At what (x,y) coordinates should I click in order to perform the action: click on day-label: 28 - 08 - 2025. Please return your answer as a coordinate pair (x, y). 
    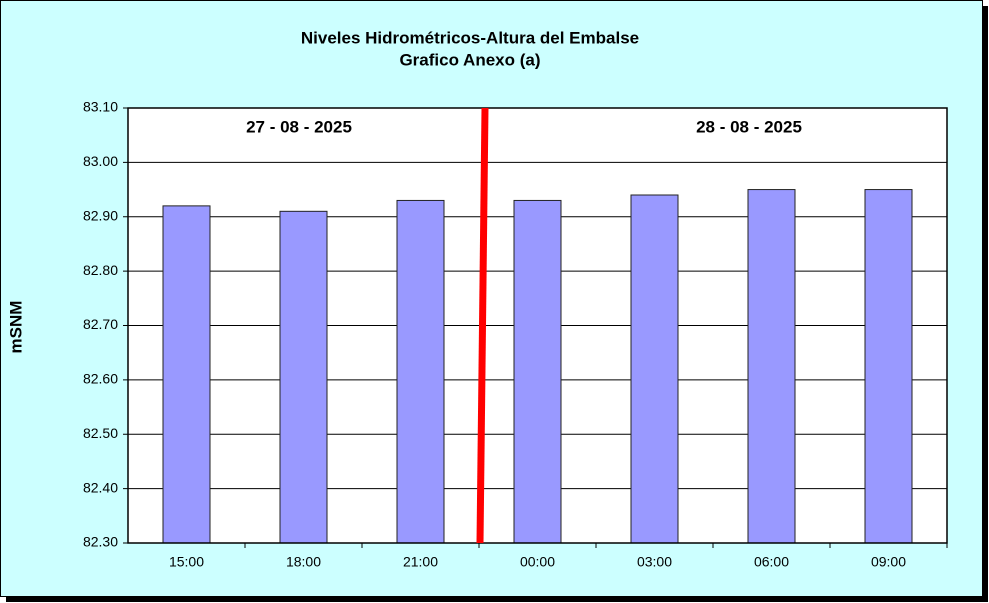
    Looking at the image, I should click on (749, 126).